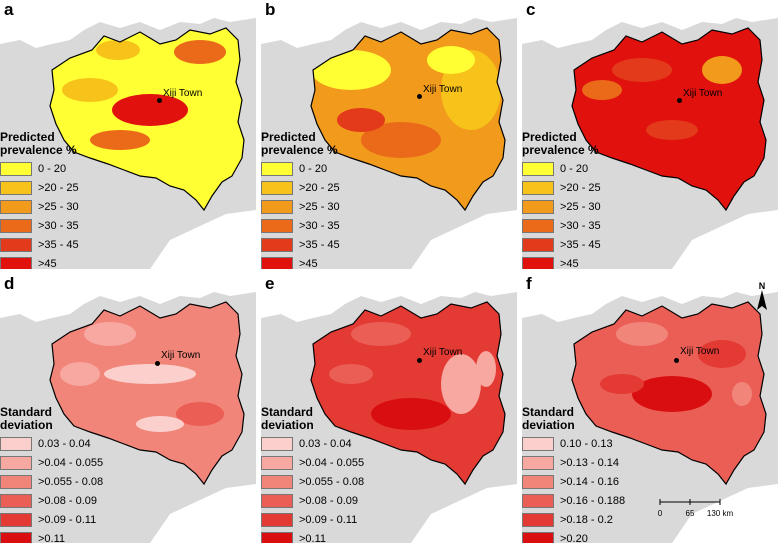 The width and height of the screenshot is (778, 543). Describe the element at coordinates (329, 500) in the screenshot. I see `legend-label: >0.08 - 0.09` at that location.